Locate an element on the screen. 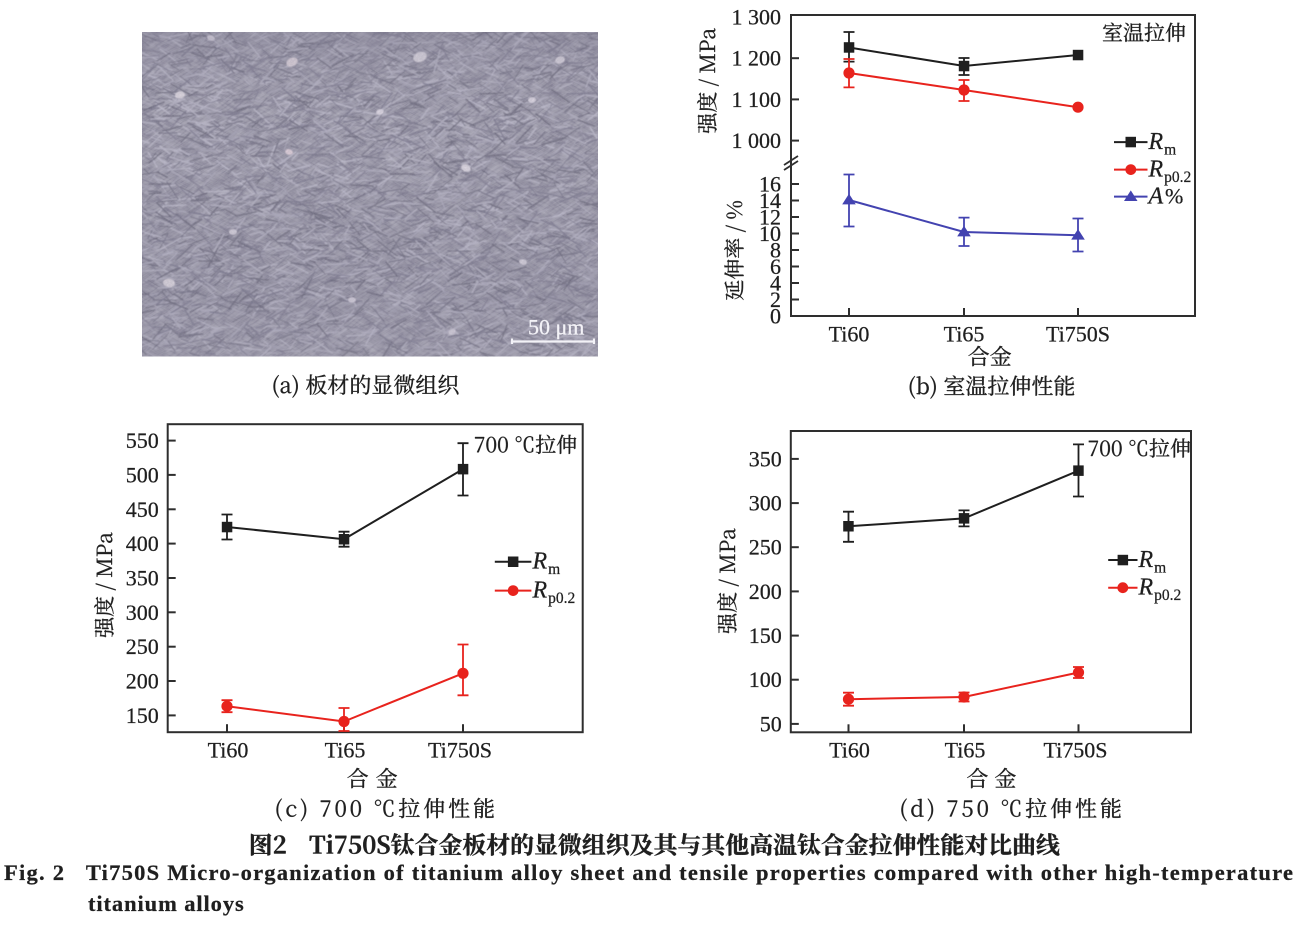 Image resolution: width=1299 pixels, height=942 pixels. svg-text: 50 is located at coordinates (771, 723).